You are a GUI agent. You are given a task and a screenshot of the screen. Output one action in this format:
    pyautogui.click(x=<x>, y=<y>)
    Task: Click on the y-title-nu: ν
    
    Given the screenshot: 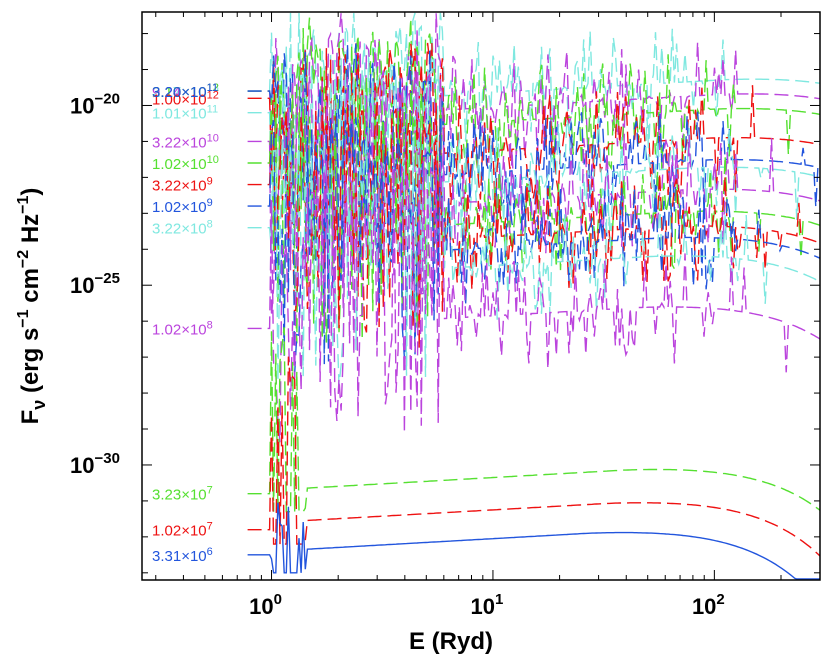 What is the action you would take?
    pyautogui.click(x=39, y=405)
    